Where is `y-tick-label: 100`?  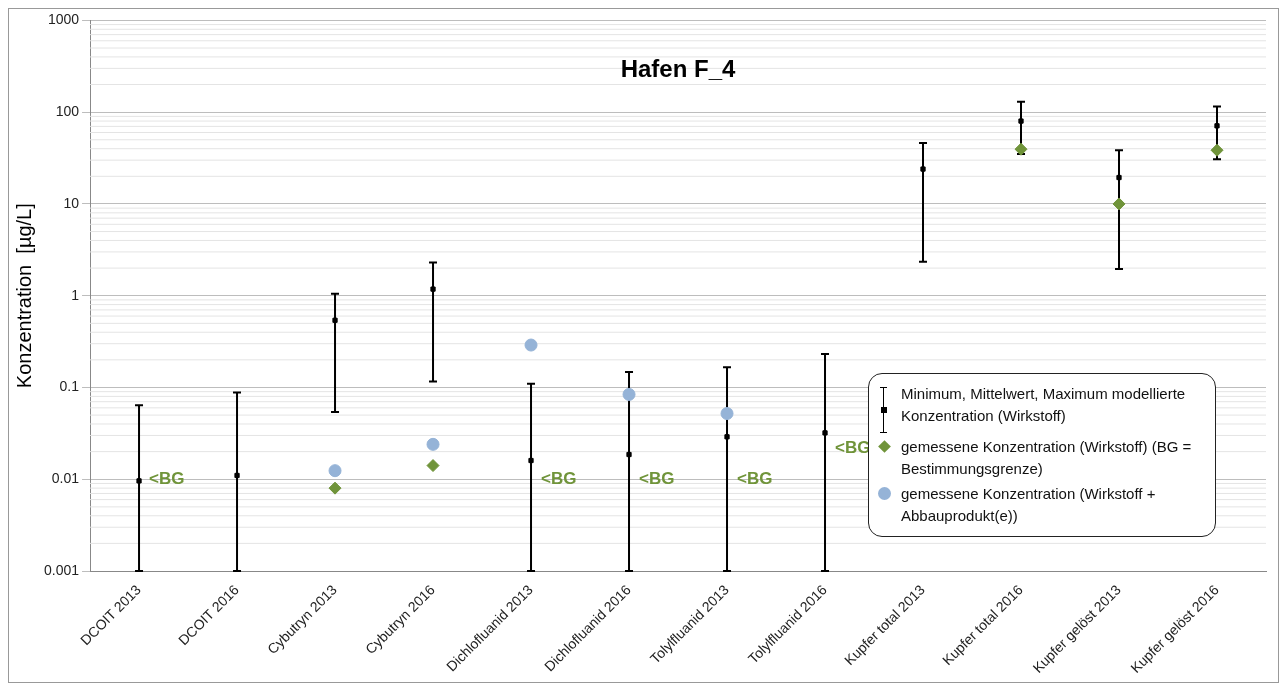 y-tick-label: 100 is located at coordinates (67, 111).